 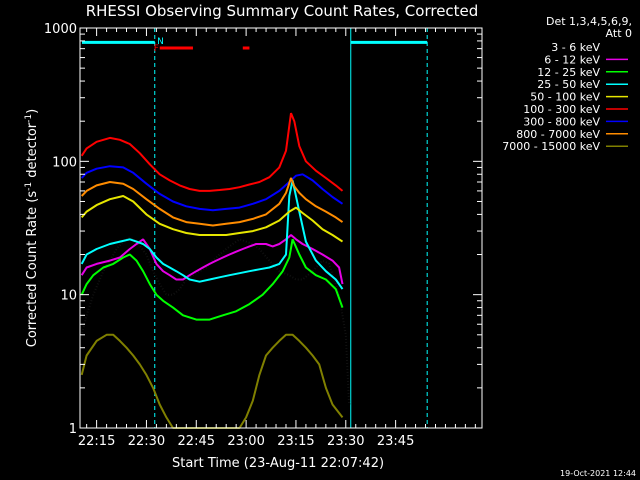 What do you see at coordinates (245, 441) in the screenshot?
I see `x-tick-label: 23:00` at bounding box center [245, 441].